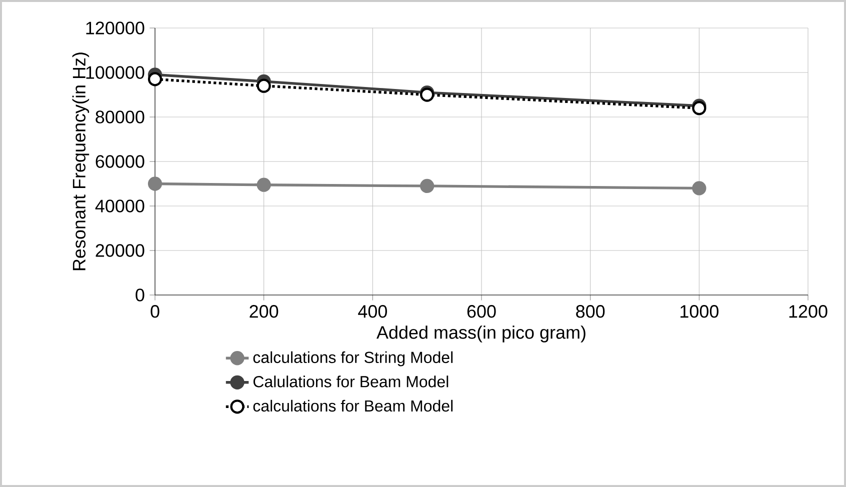 The width and height of the screenshot is (846, 487). I want to click on y-tick-label: 0, so click(140, 295).